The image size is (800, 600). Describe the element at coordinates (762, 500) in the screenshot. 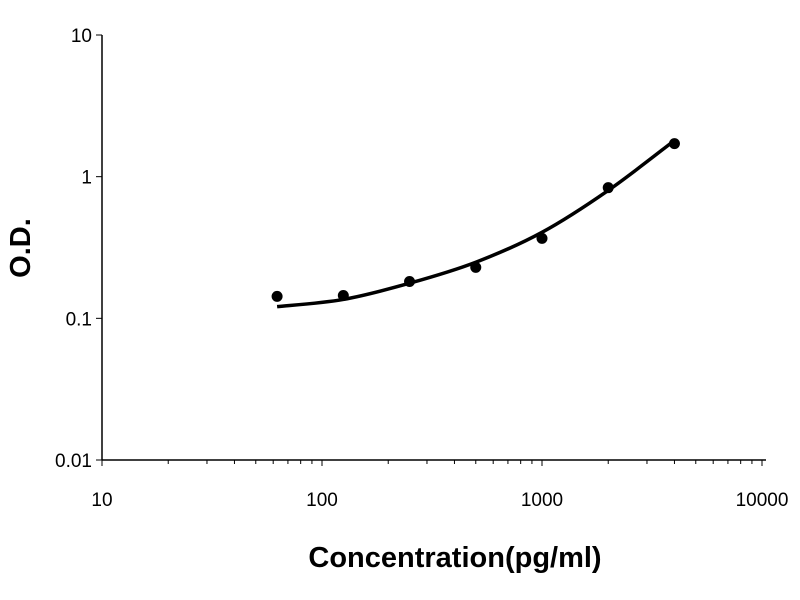

I see `x-tick-label: 10000` at that location.